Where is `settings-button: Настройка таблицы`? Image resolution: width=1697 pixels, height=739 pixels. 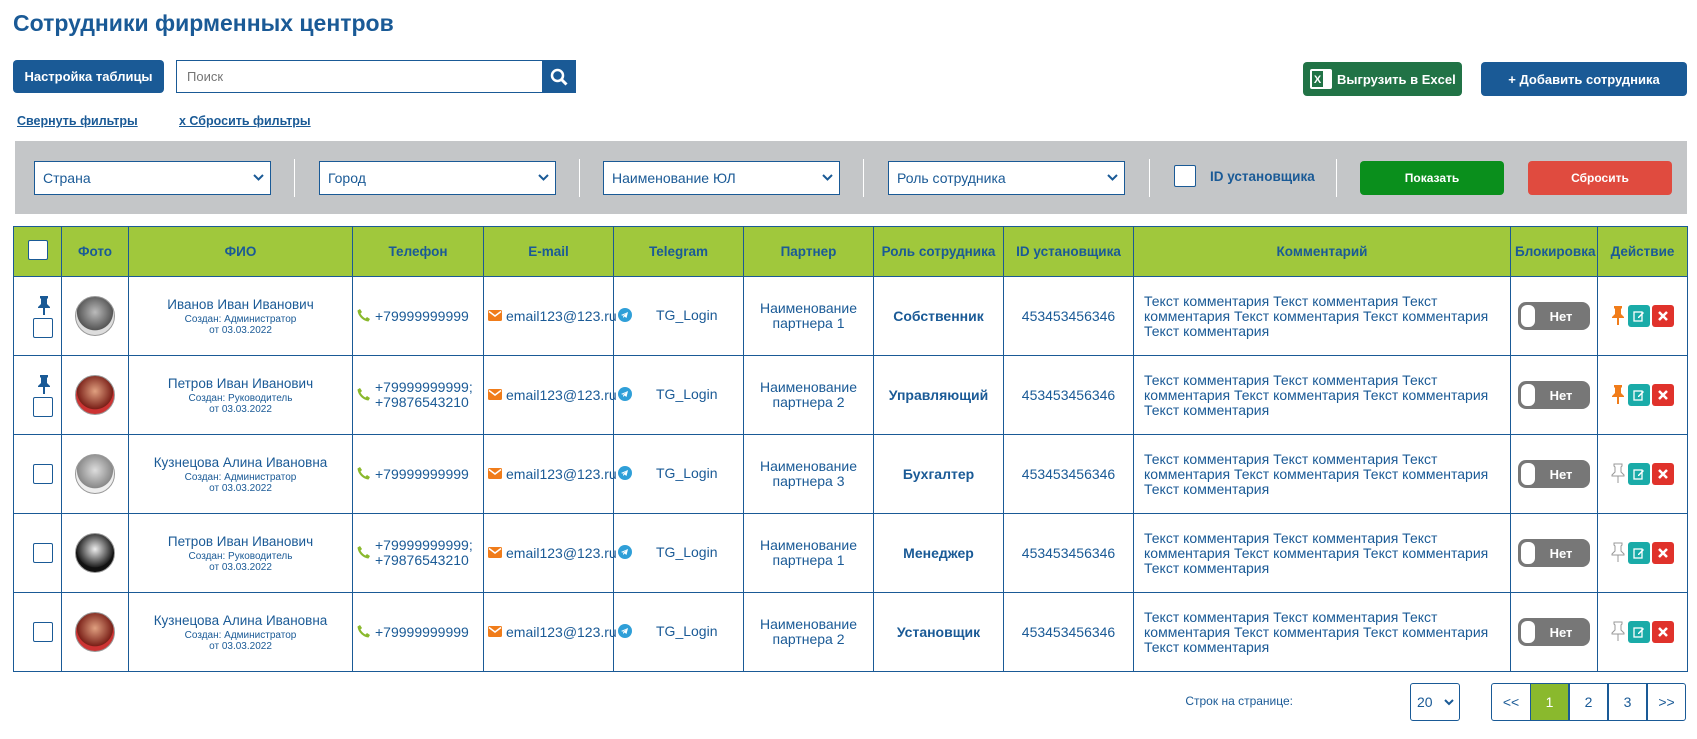
settings-button: Настройка таблицы is located at coordinates (88, 76).